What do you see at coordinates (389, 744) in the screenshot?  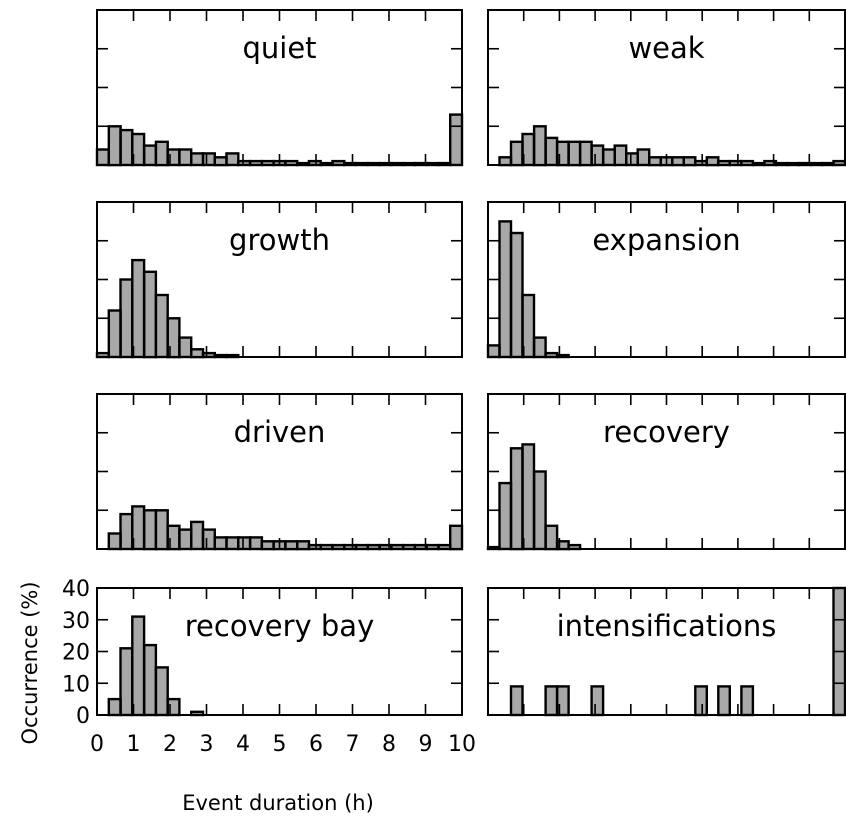 I see `x-tick-label: 8` at bounding box center [389, 744].